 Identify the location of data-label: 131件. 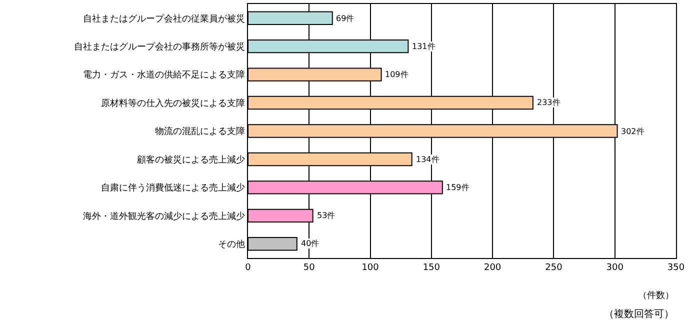
(424, 46).